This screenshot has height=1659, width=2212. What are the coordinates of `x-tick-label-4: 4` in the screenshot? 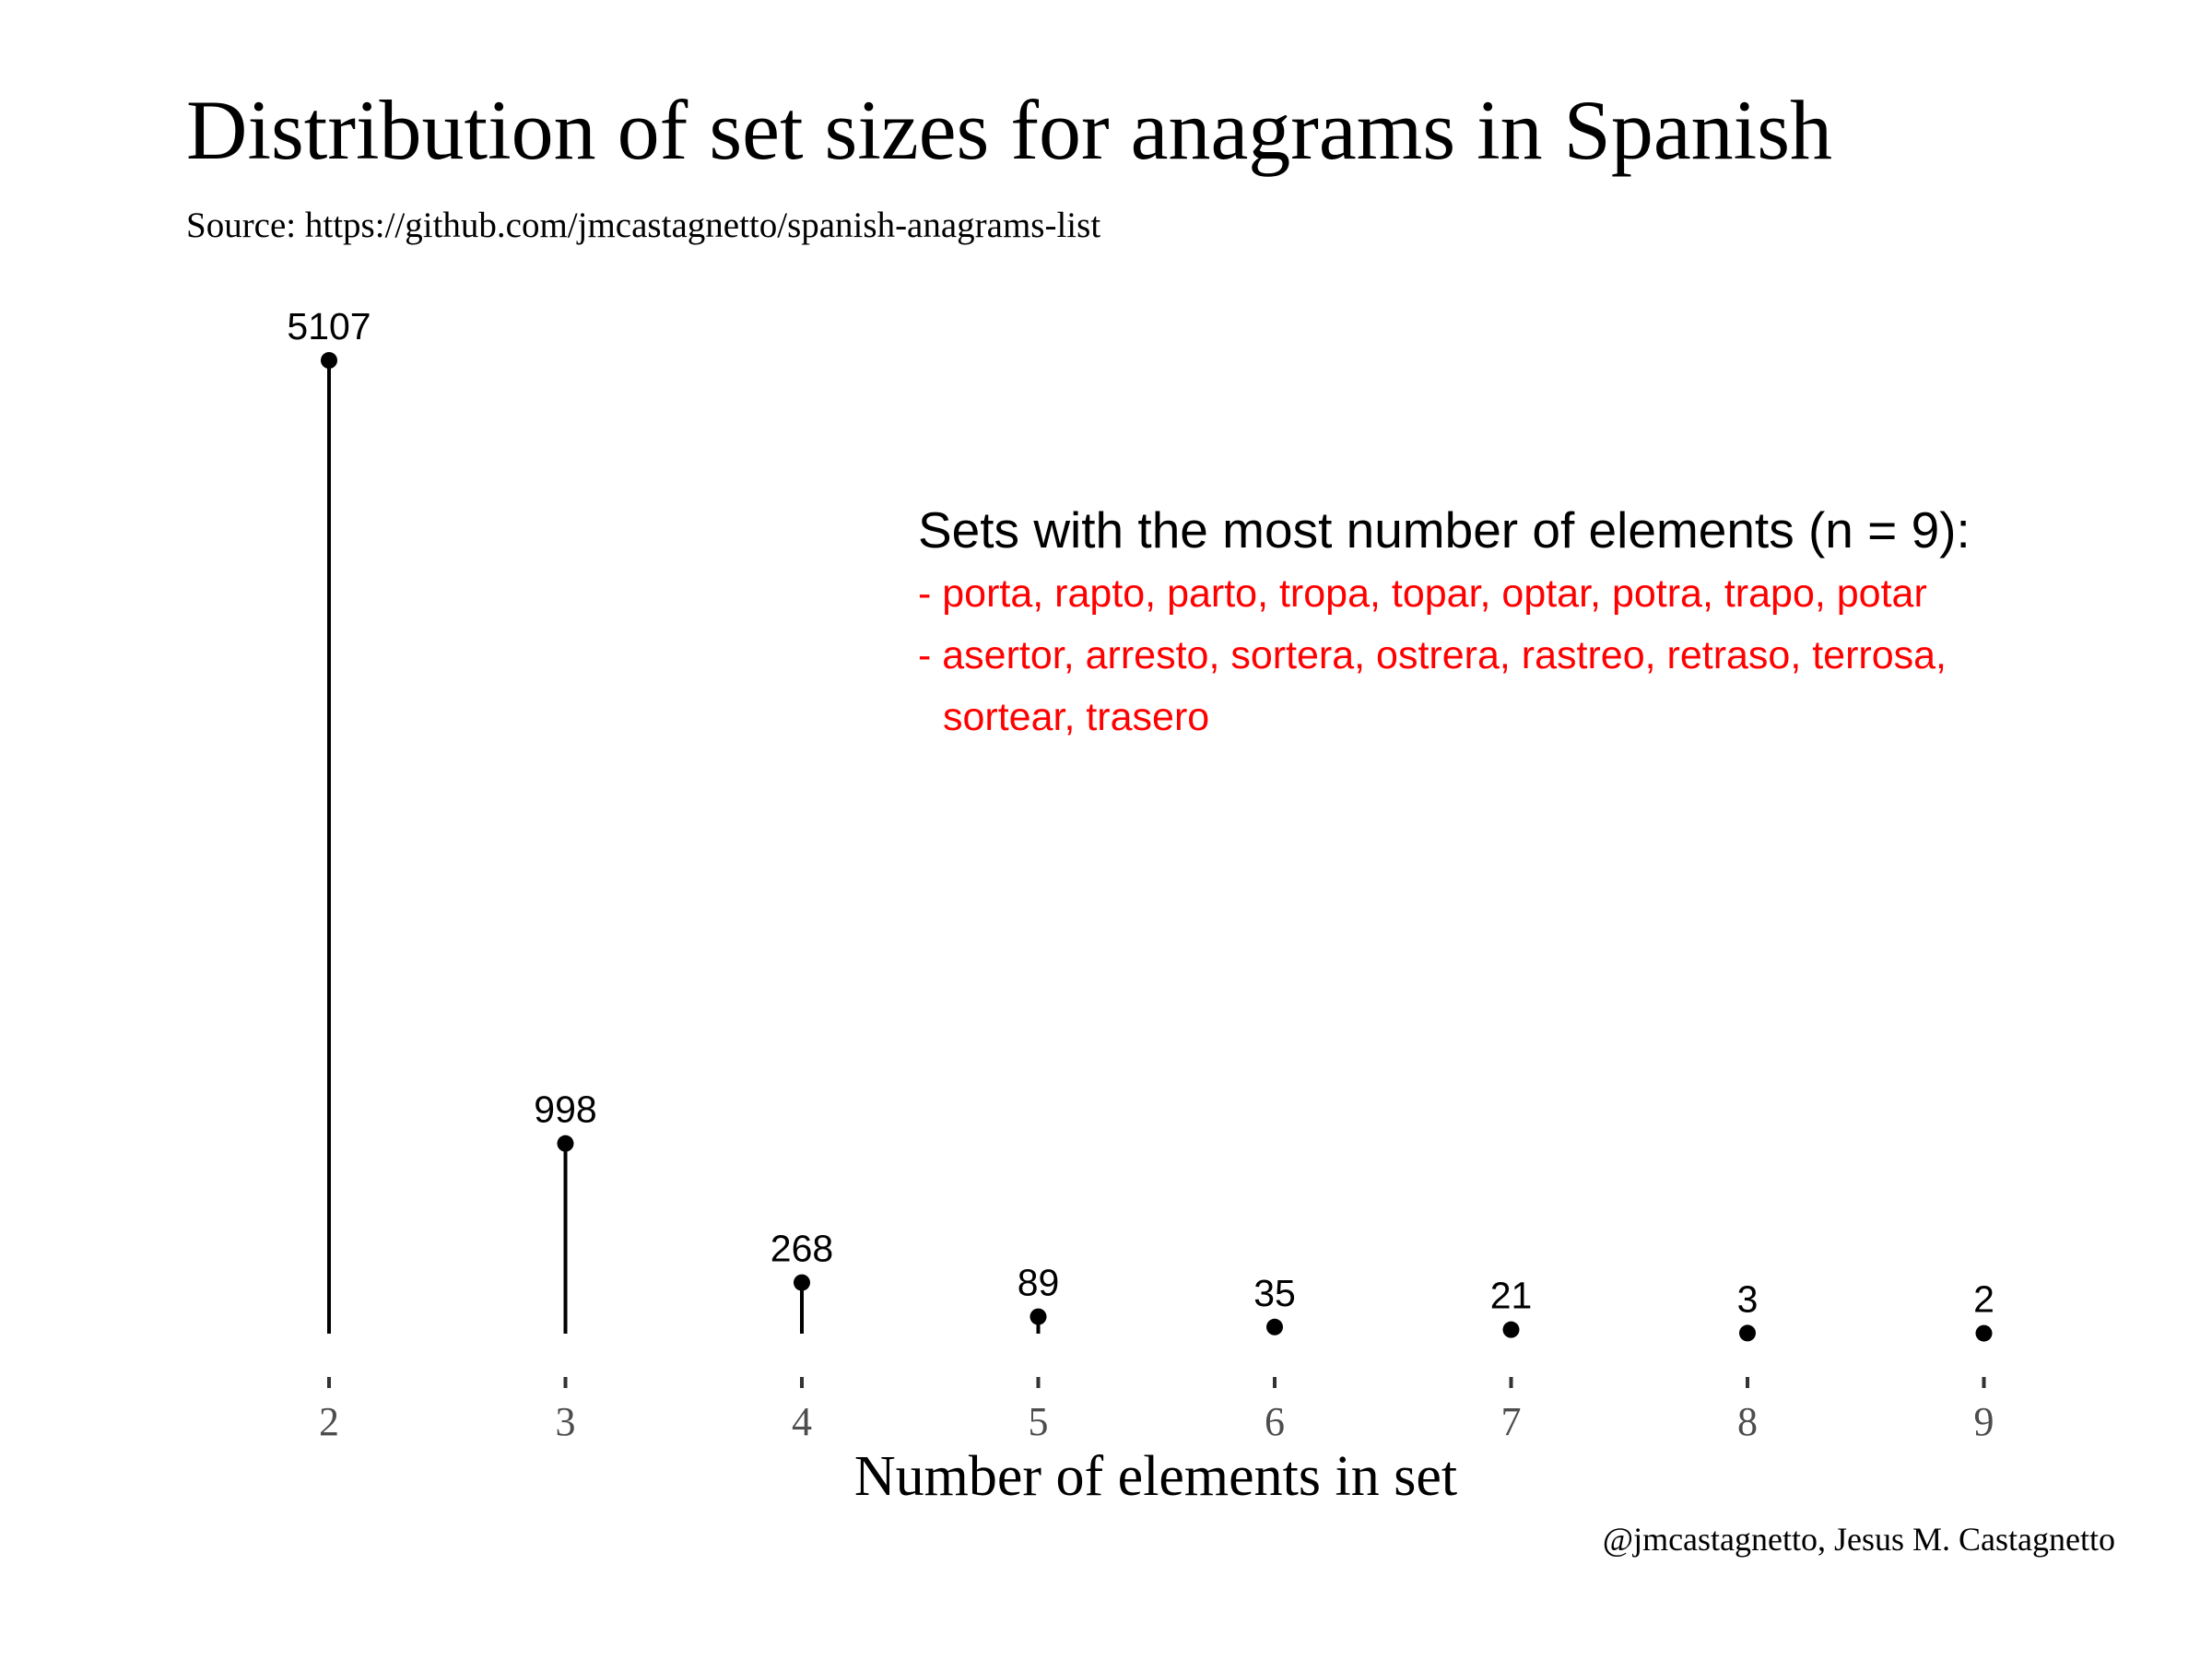 It's located at (802, 1421).